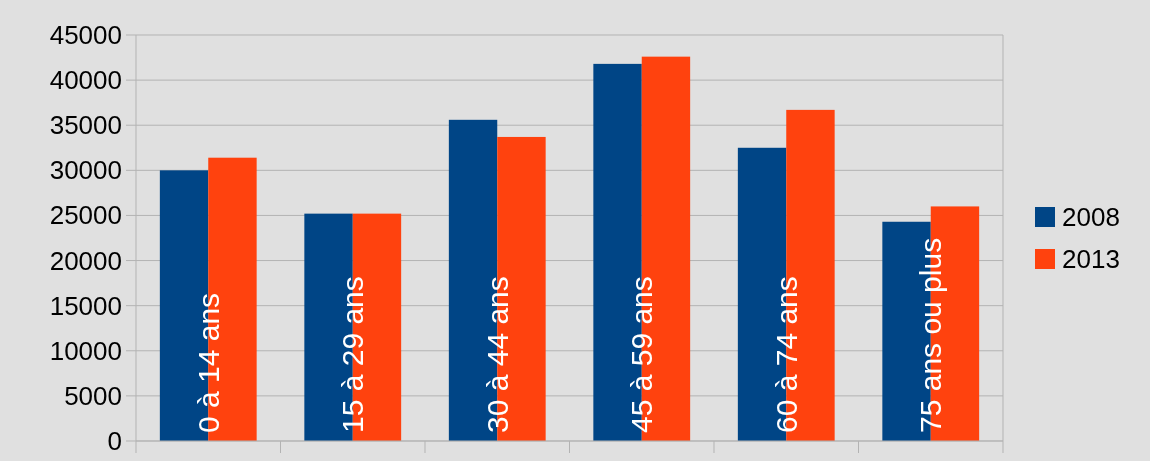 This screenshot has height=461, width=1150. I want to click on y-tick-label: 5000, so click(93, 395).